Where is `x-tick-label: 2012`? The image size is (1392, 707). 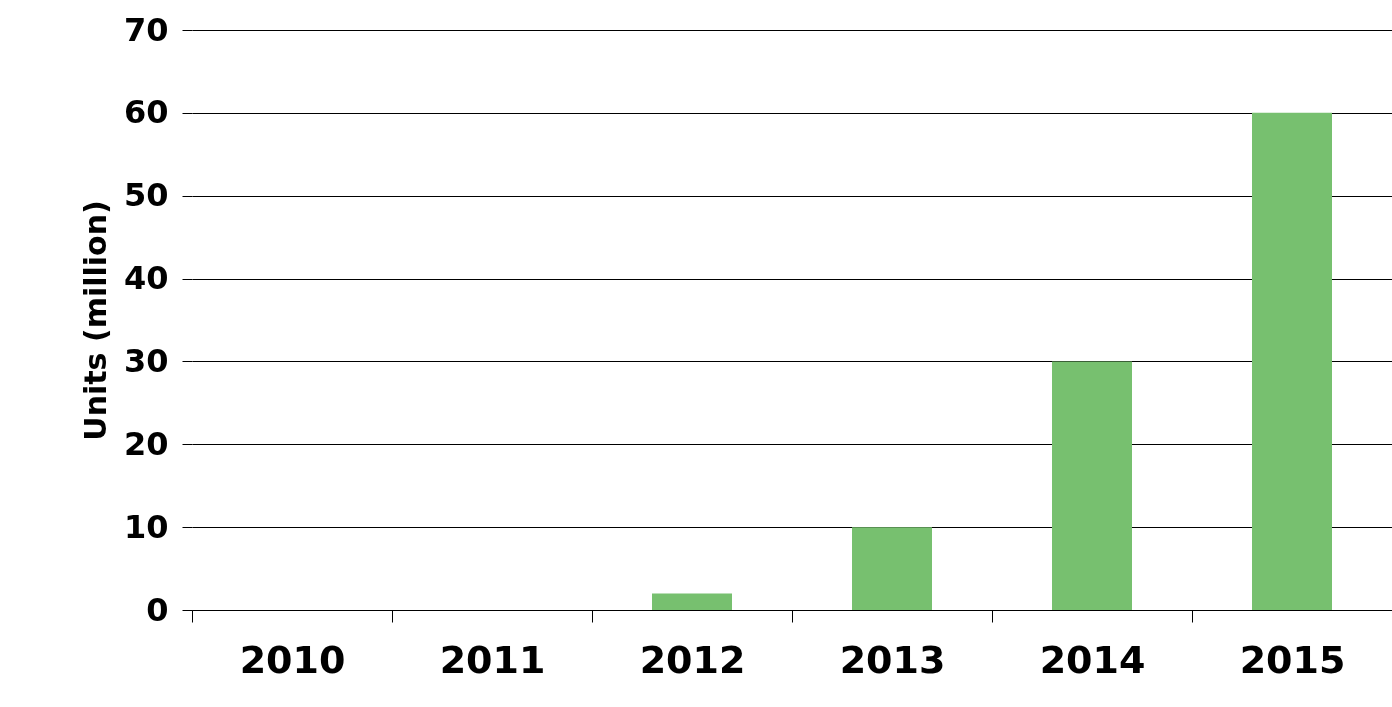
x-tick-label: 2012 is located at coordinates (692, 659).